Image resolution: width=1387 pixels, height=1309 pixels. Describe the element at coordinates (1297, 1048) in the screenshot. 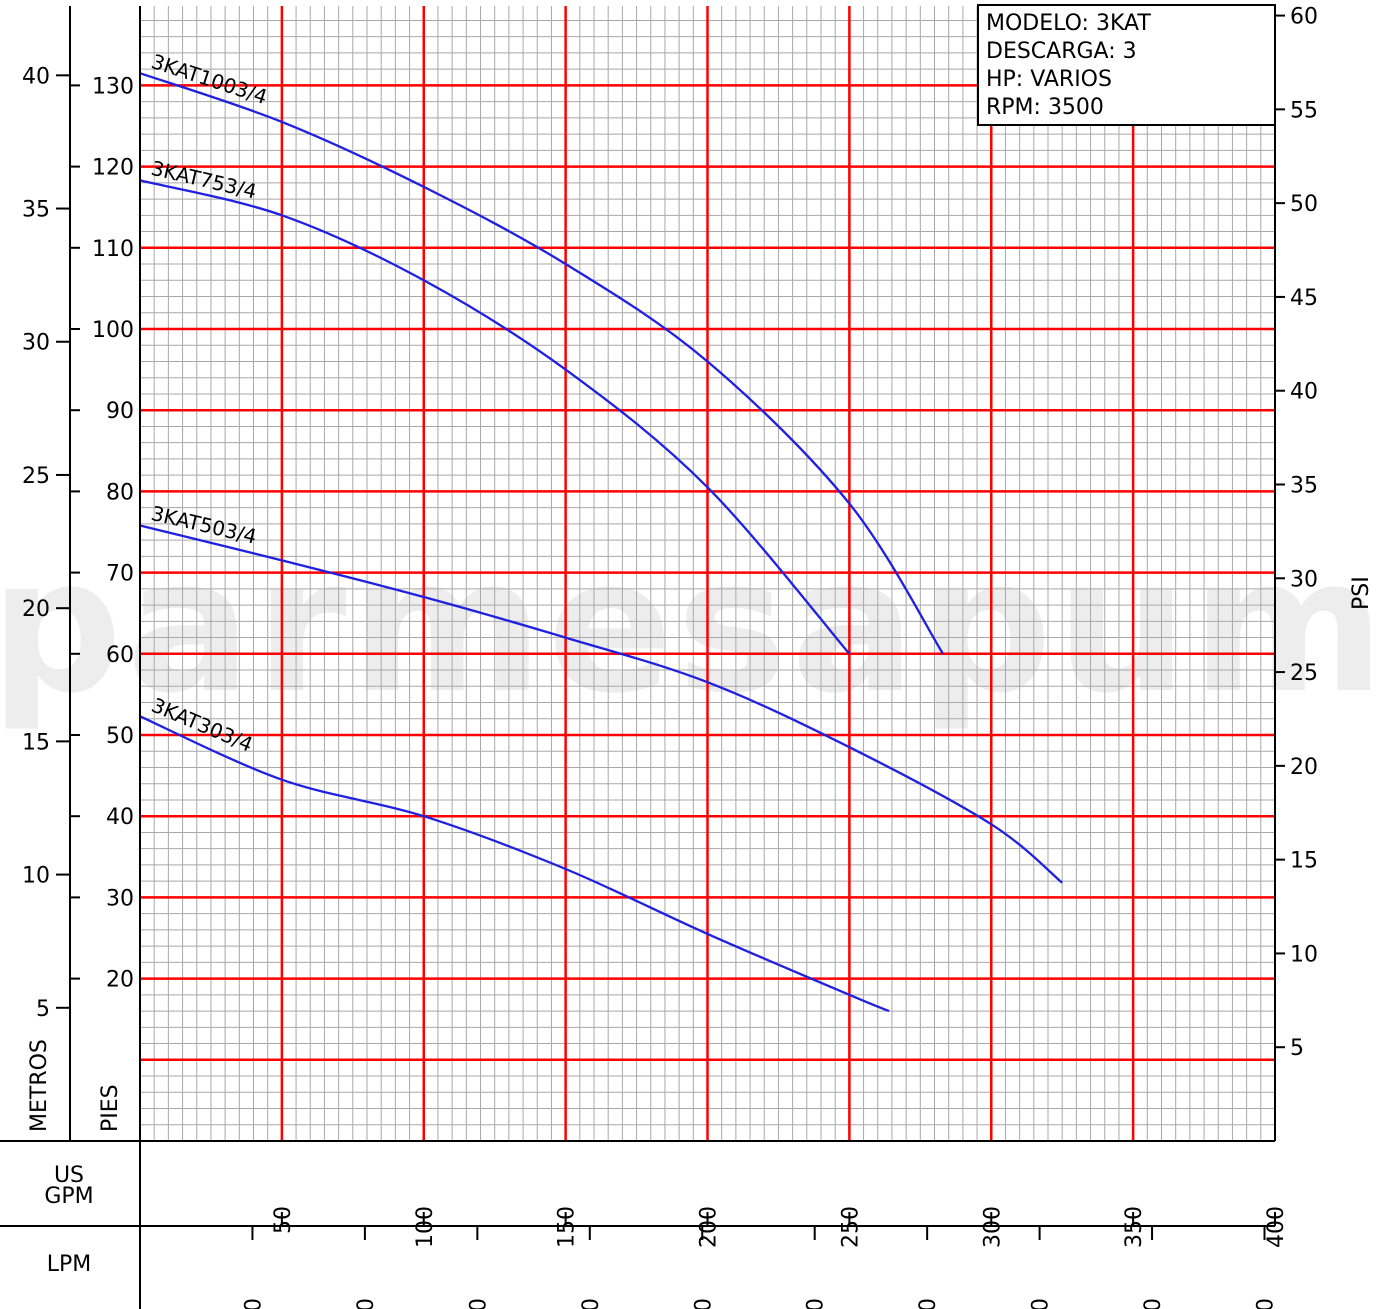

I see `psi-tick-label: 5` at that location.